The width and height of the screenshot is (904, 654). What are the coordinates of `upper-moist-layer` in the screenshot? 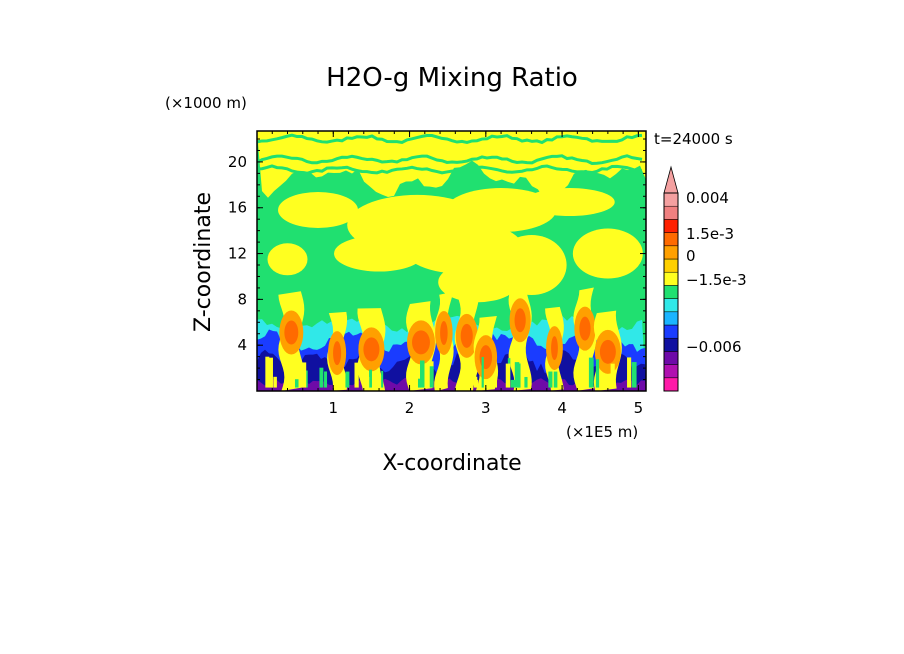 It's located at (451, 165).